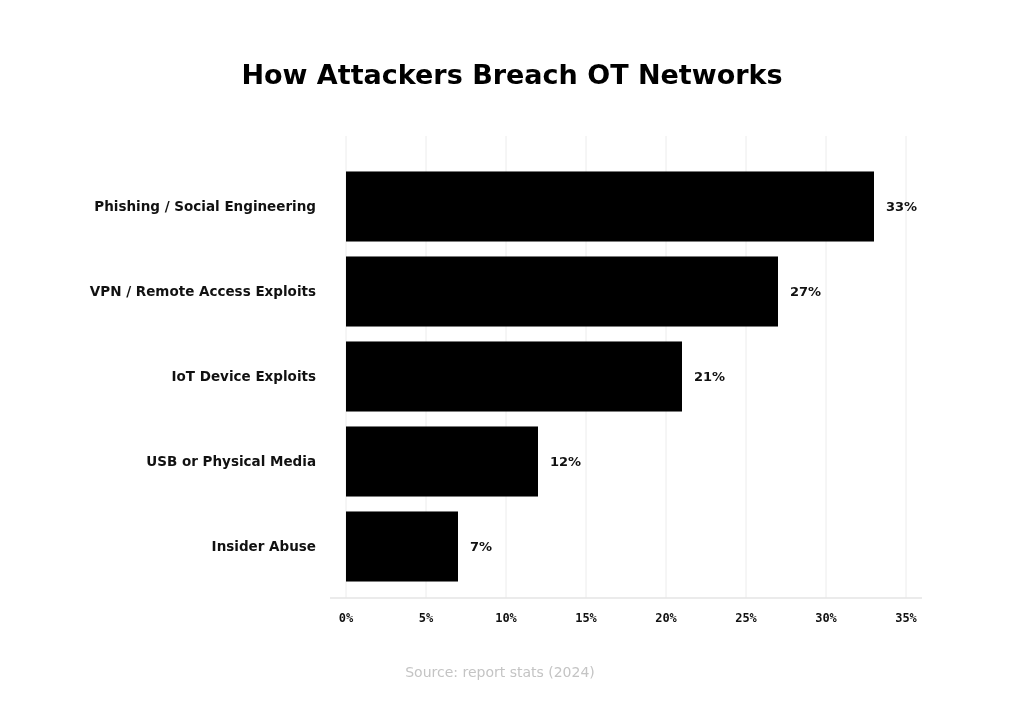 This screenshot has width=1024, height=708. Describe the element at coordinates (243, 376) in the screenshot. I see `y-tick-label: IoT Device Exploits` at that location.